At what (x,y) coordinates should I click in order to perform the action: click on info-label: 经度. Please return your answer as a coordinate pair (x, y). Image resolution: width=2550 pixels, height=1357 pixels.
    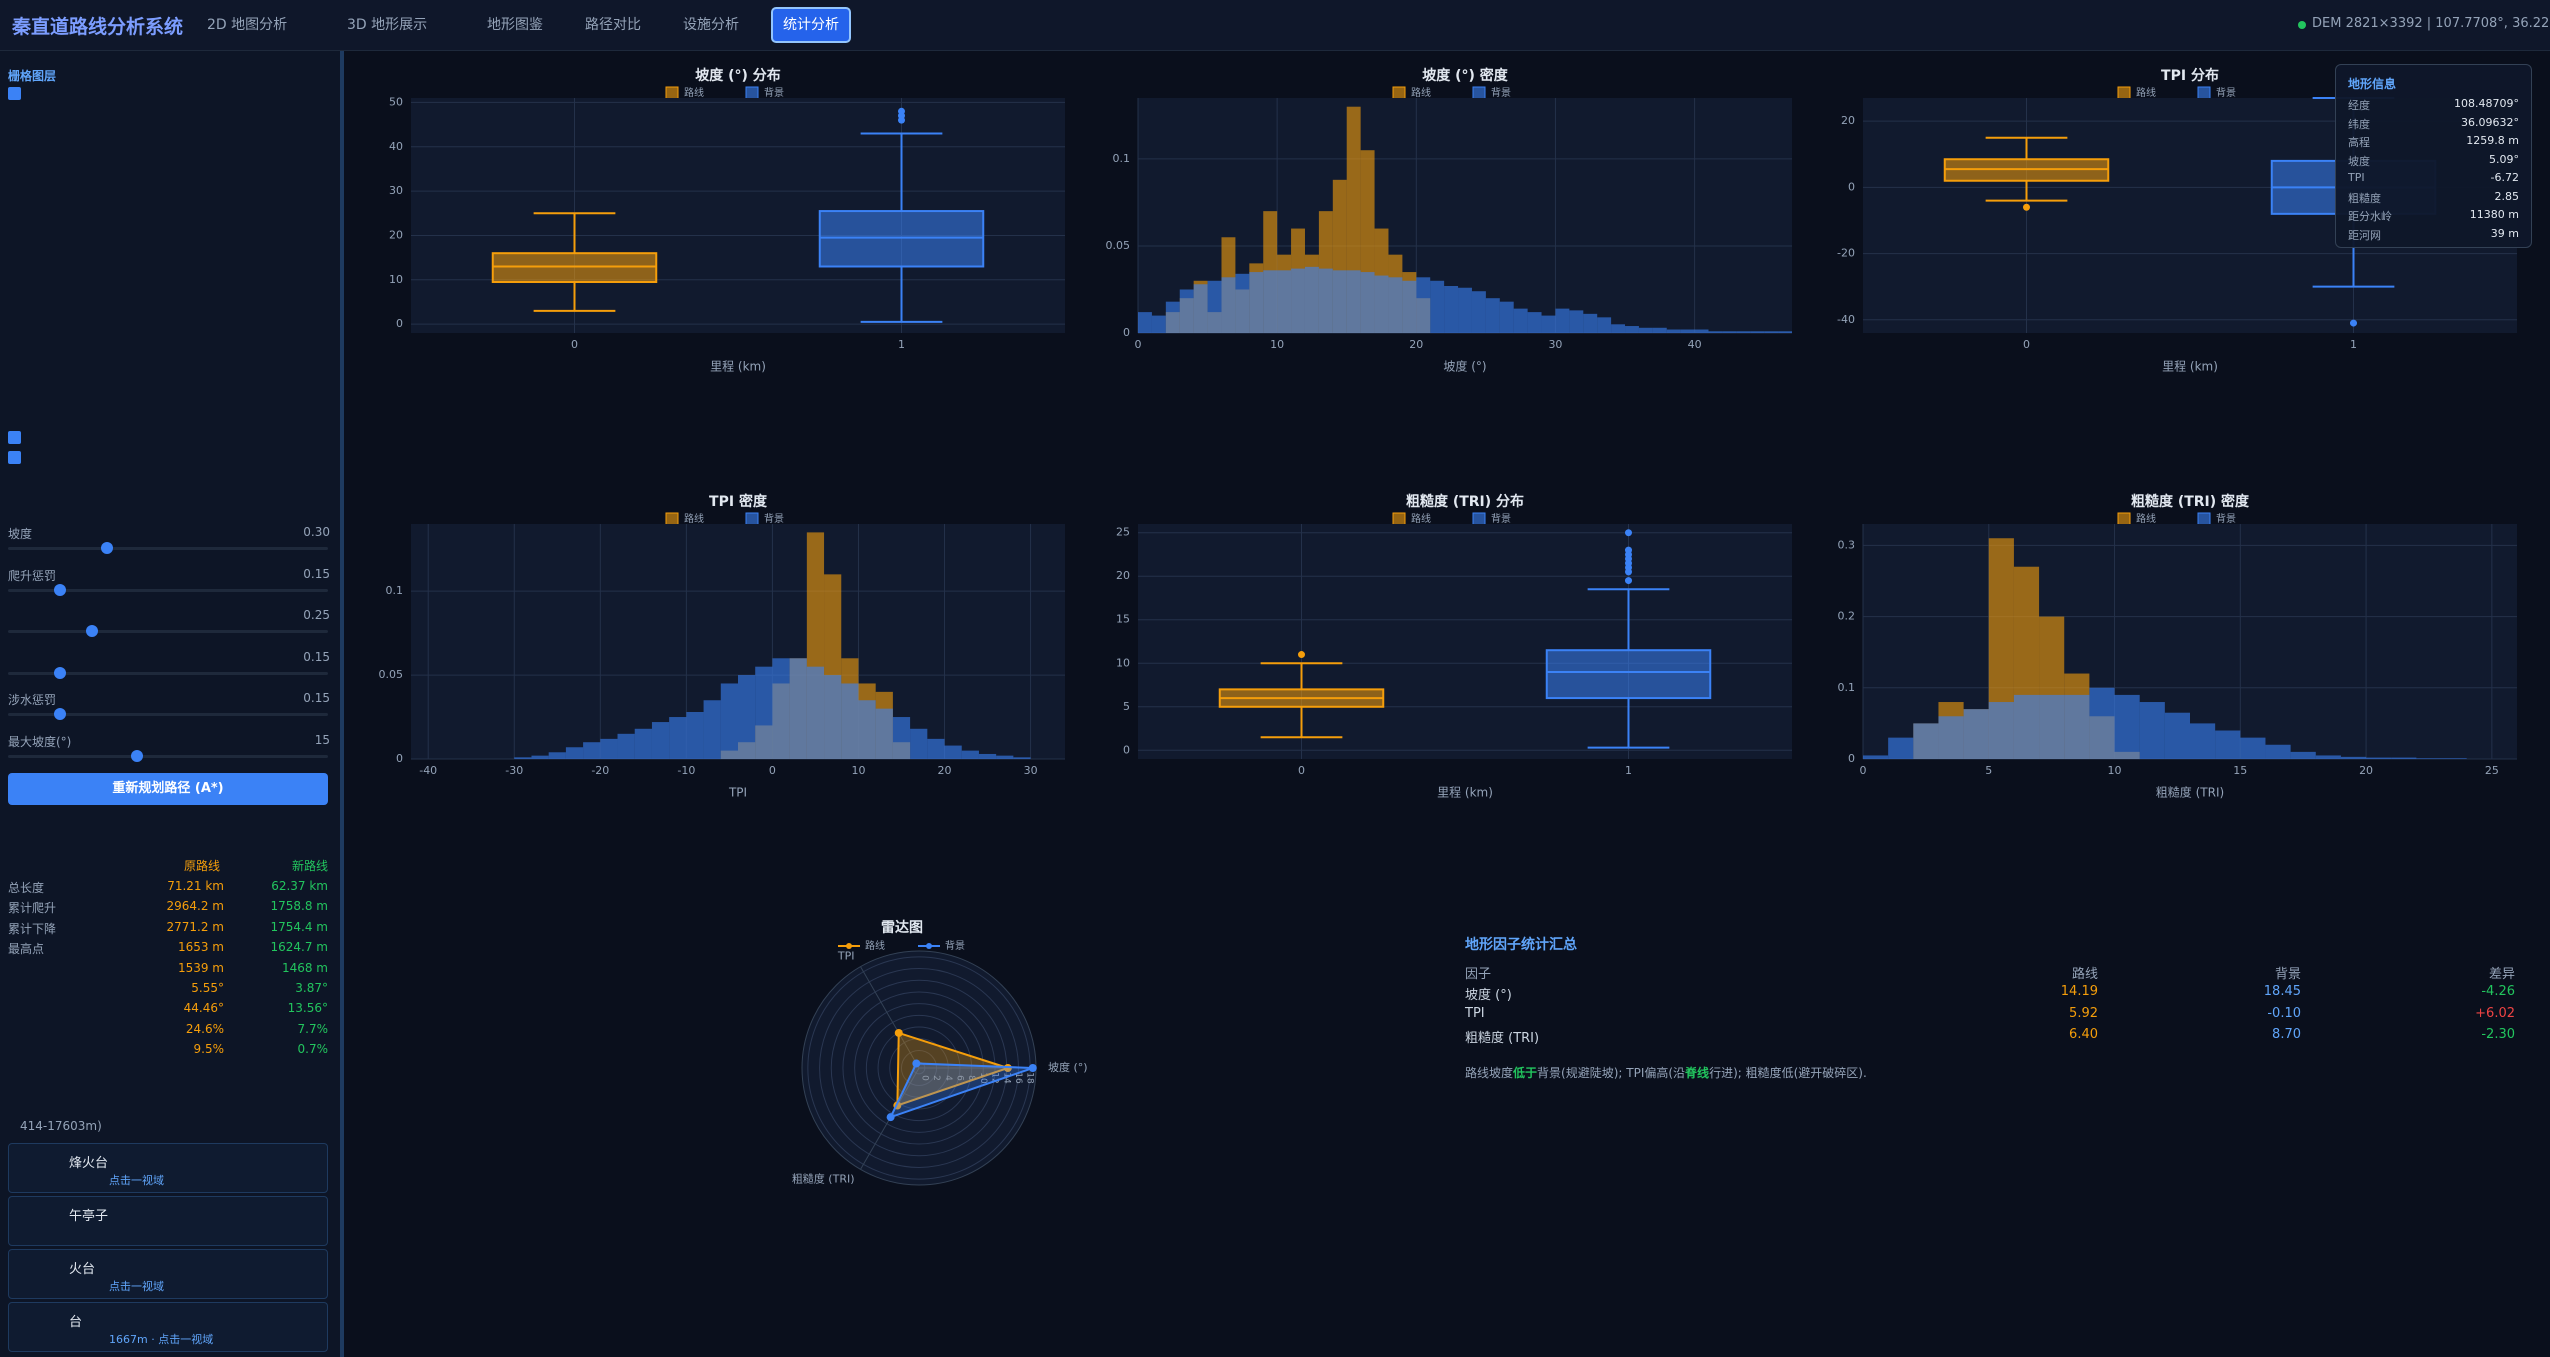
    Looking at the image, I should click on (2359, 105).